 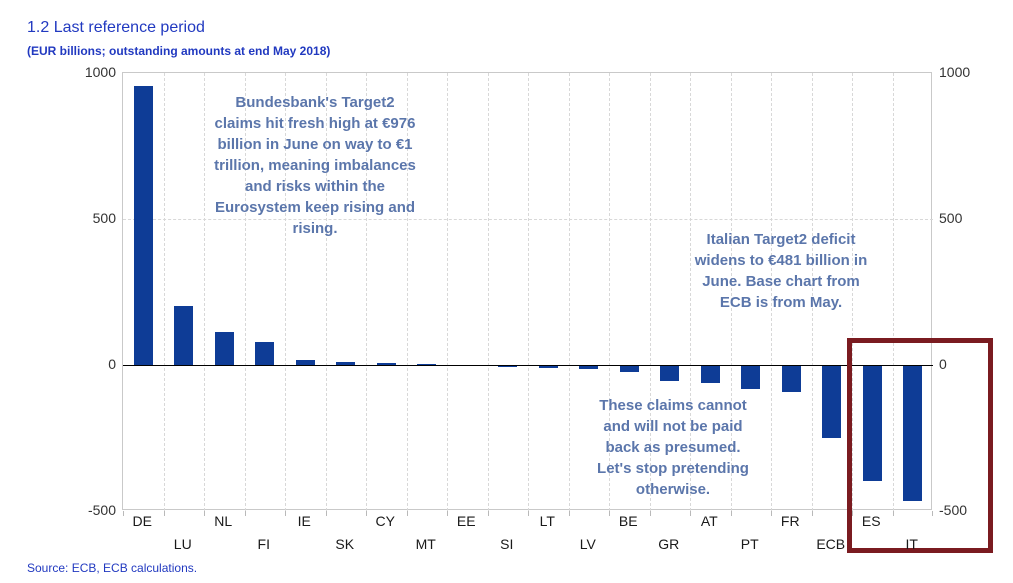 I want to click on x-axis-label-SK: SK, so click(x=345, y=544).